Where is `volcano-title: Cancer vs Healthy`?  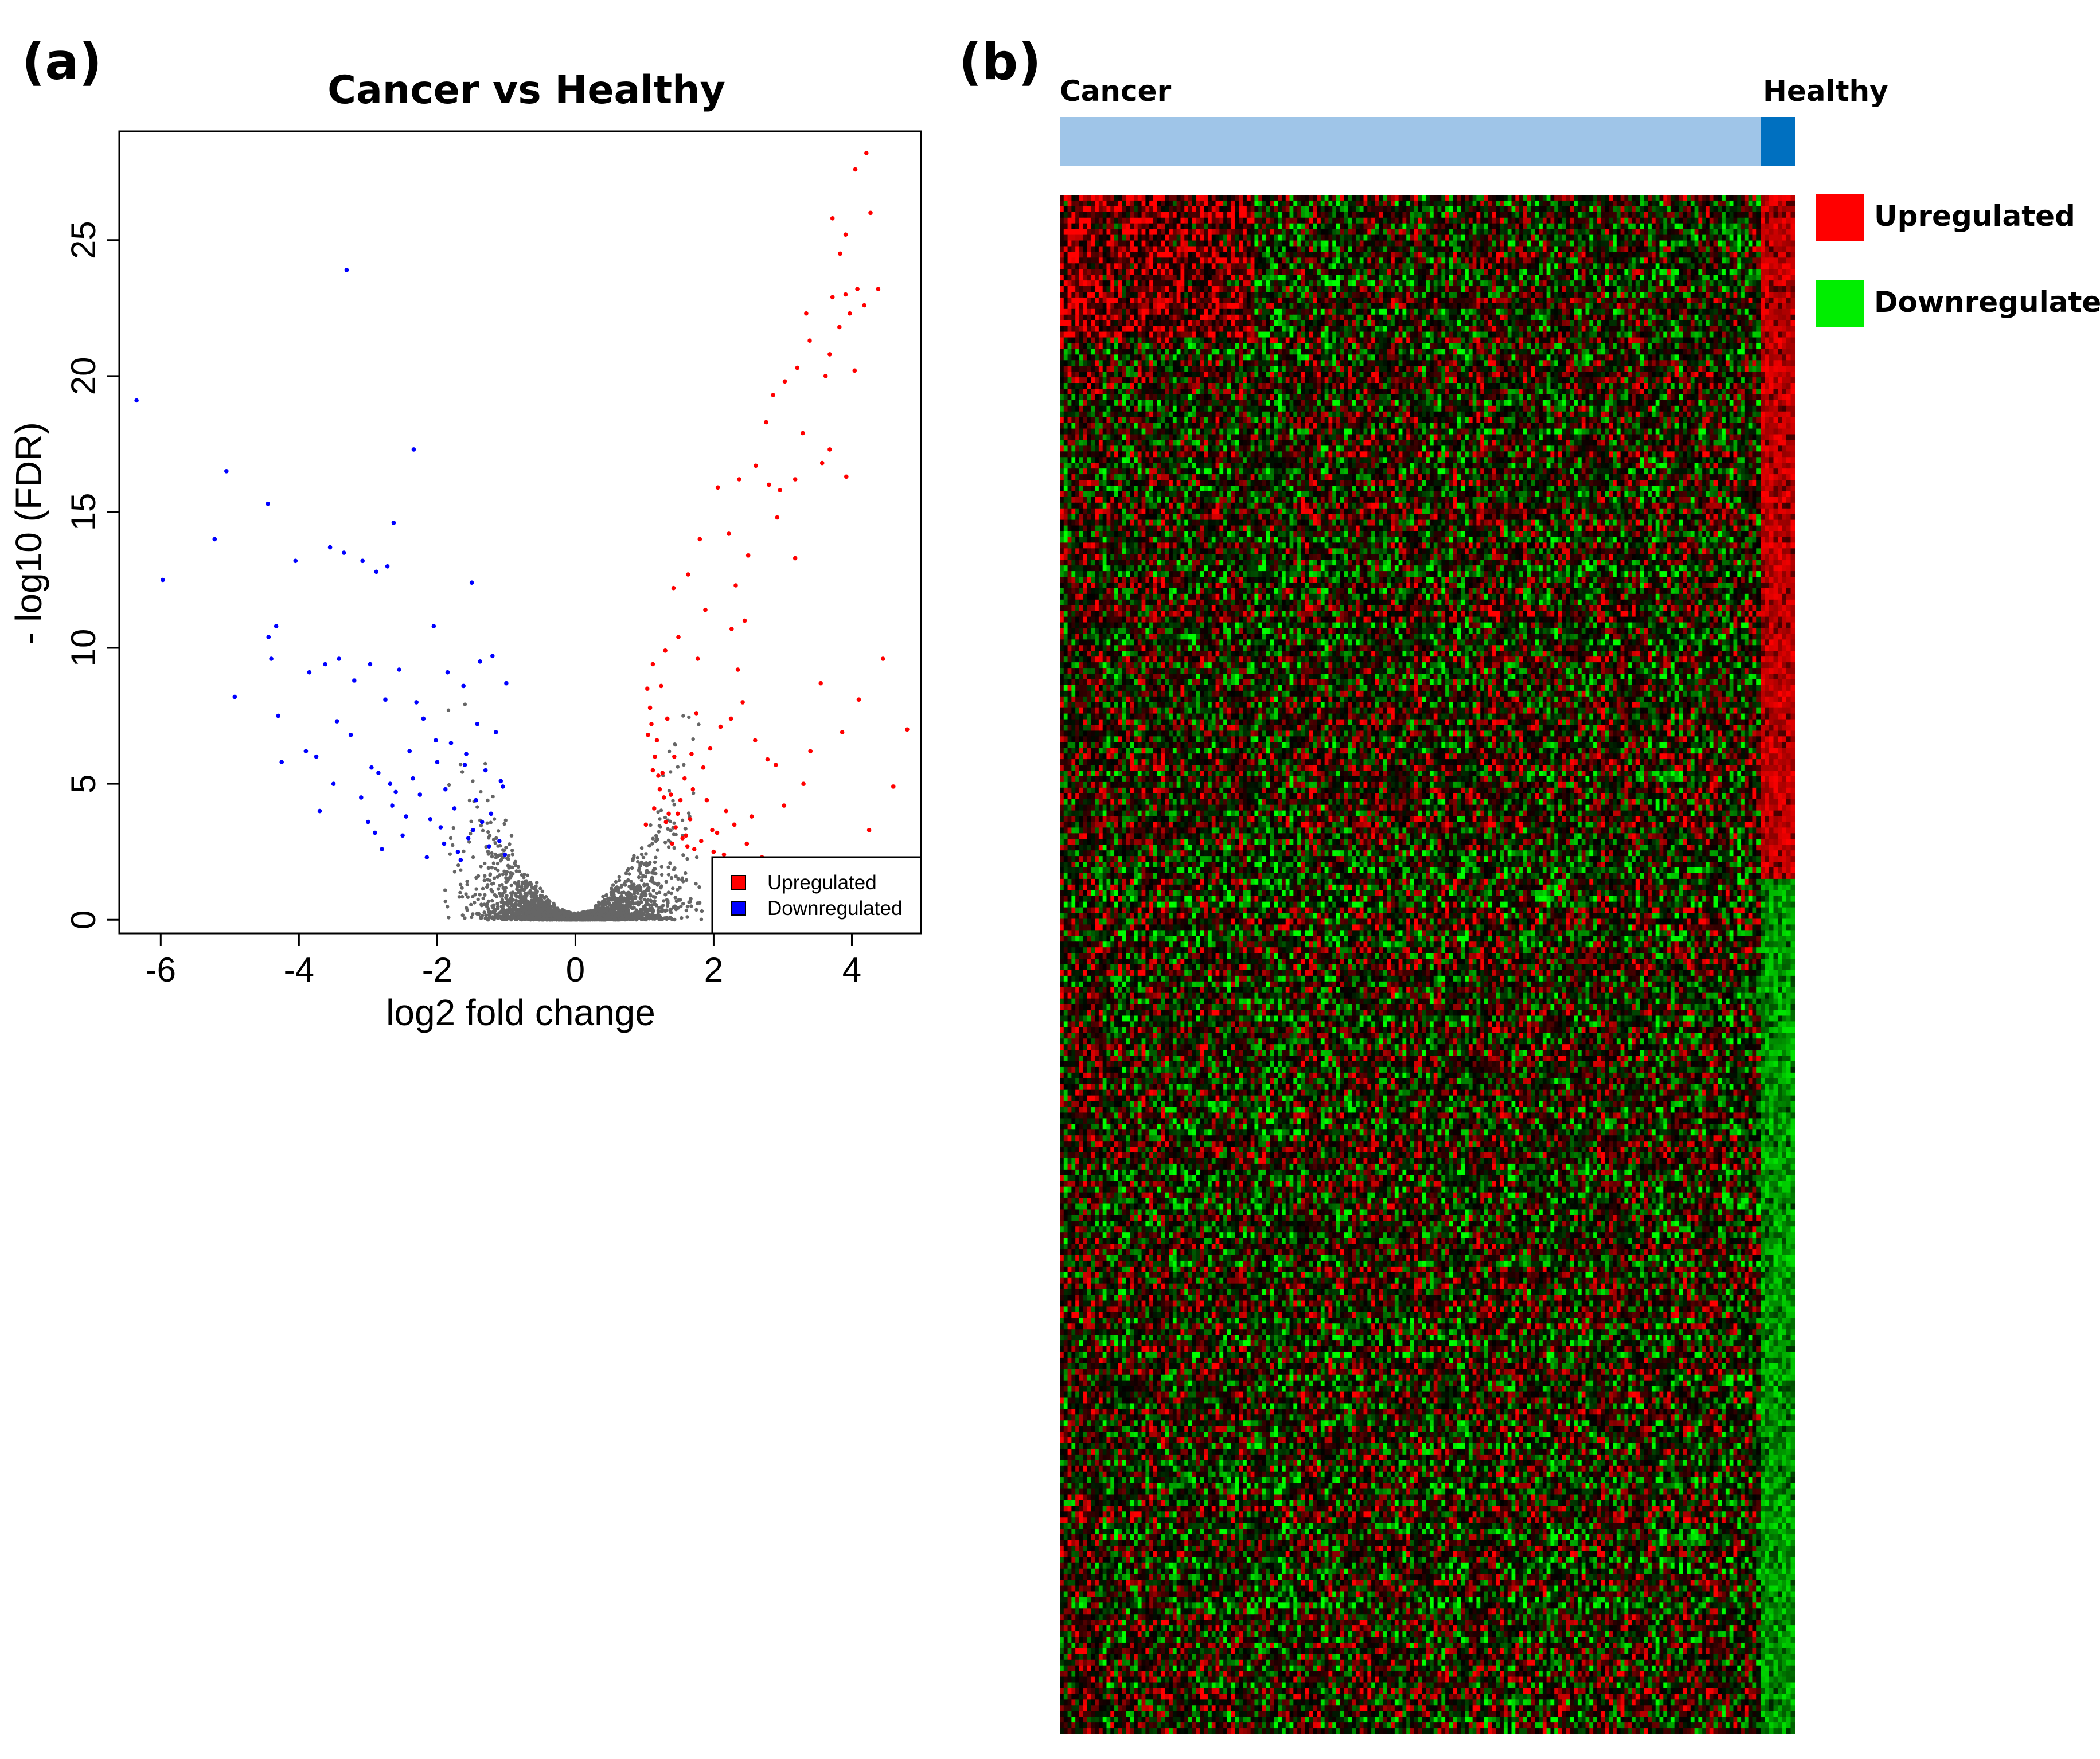
volcano-title: Cancer vs Healthy is located at coordinates (526, 90).